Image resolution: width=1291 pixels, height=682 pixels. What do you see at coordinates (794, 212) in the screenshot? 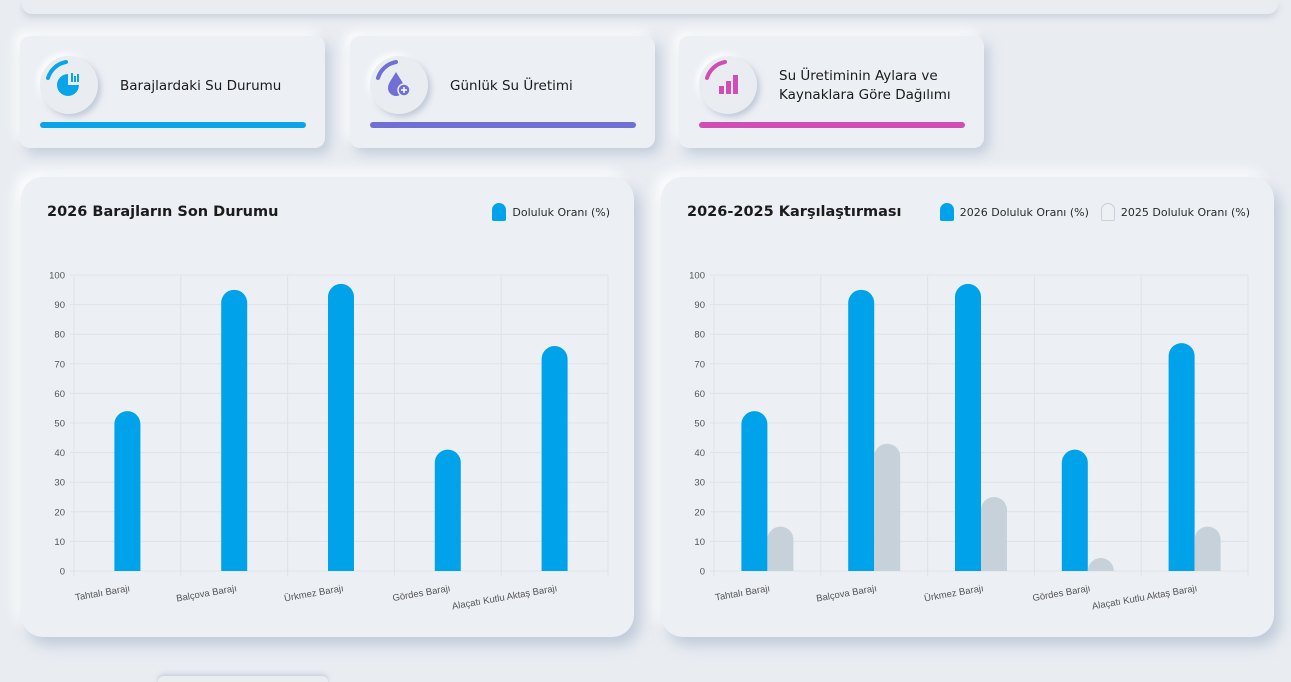
I see `panel-title: 2026-2025 Karşılaştırması` at bounding box center [794, 212].